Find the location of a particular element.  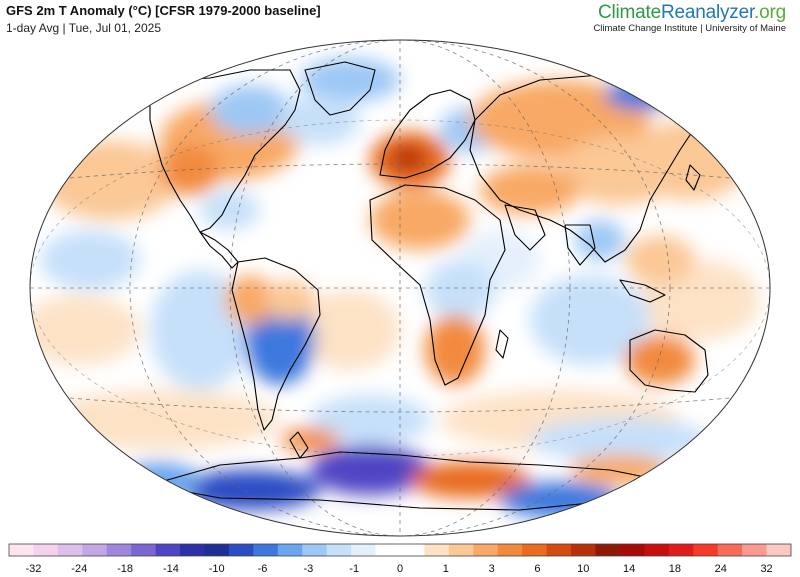

colorbar-tick-label: 6 is located at coordinates (537, 569).